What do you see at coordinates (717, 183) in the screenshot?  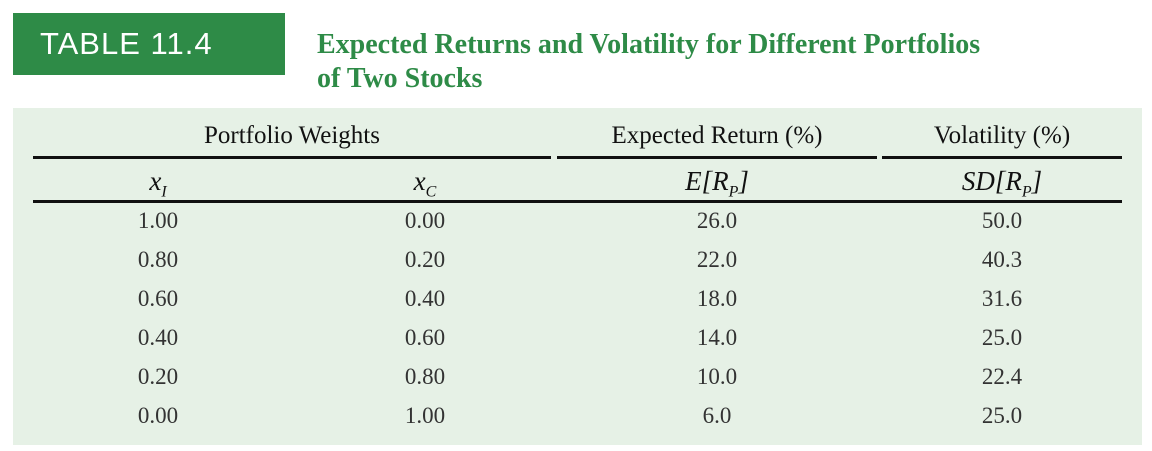 I see `subheader-expected-return: E[RP]` at bounding box center [717, 183].